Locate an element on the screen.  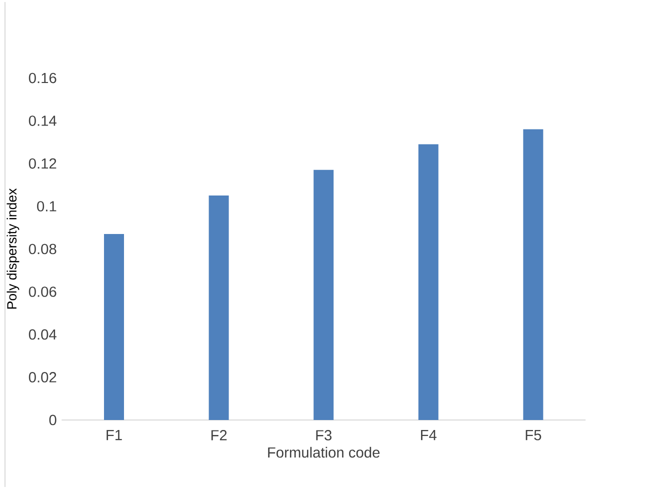
y-tick-label: 0.12 is located at coordinates (42, 163).